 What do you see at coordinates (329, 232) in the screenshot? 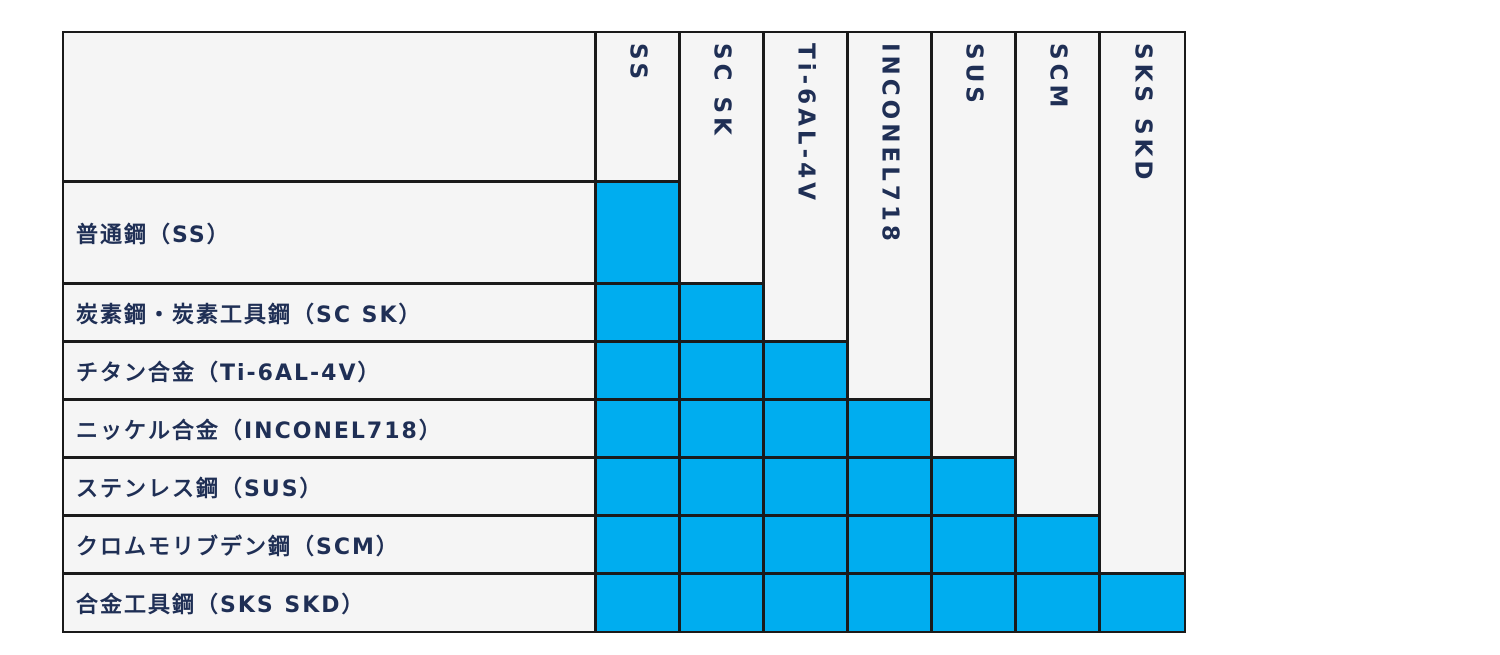
I see `row-header: 普通鋼（SS）` at bounding box center [329, 232].